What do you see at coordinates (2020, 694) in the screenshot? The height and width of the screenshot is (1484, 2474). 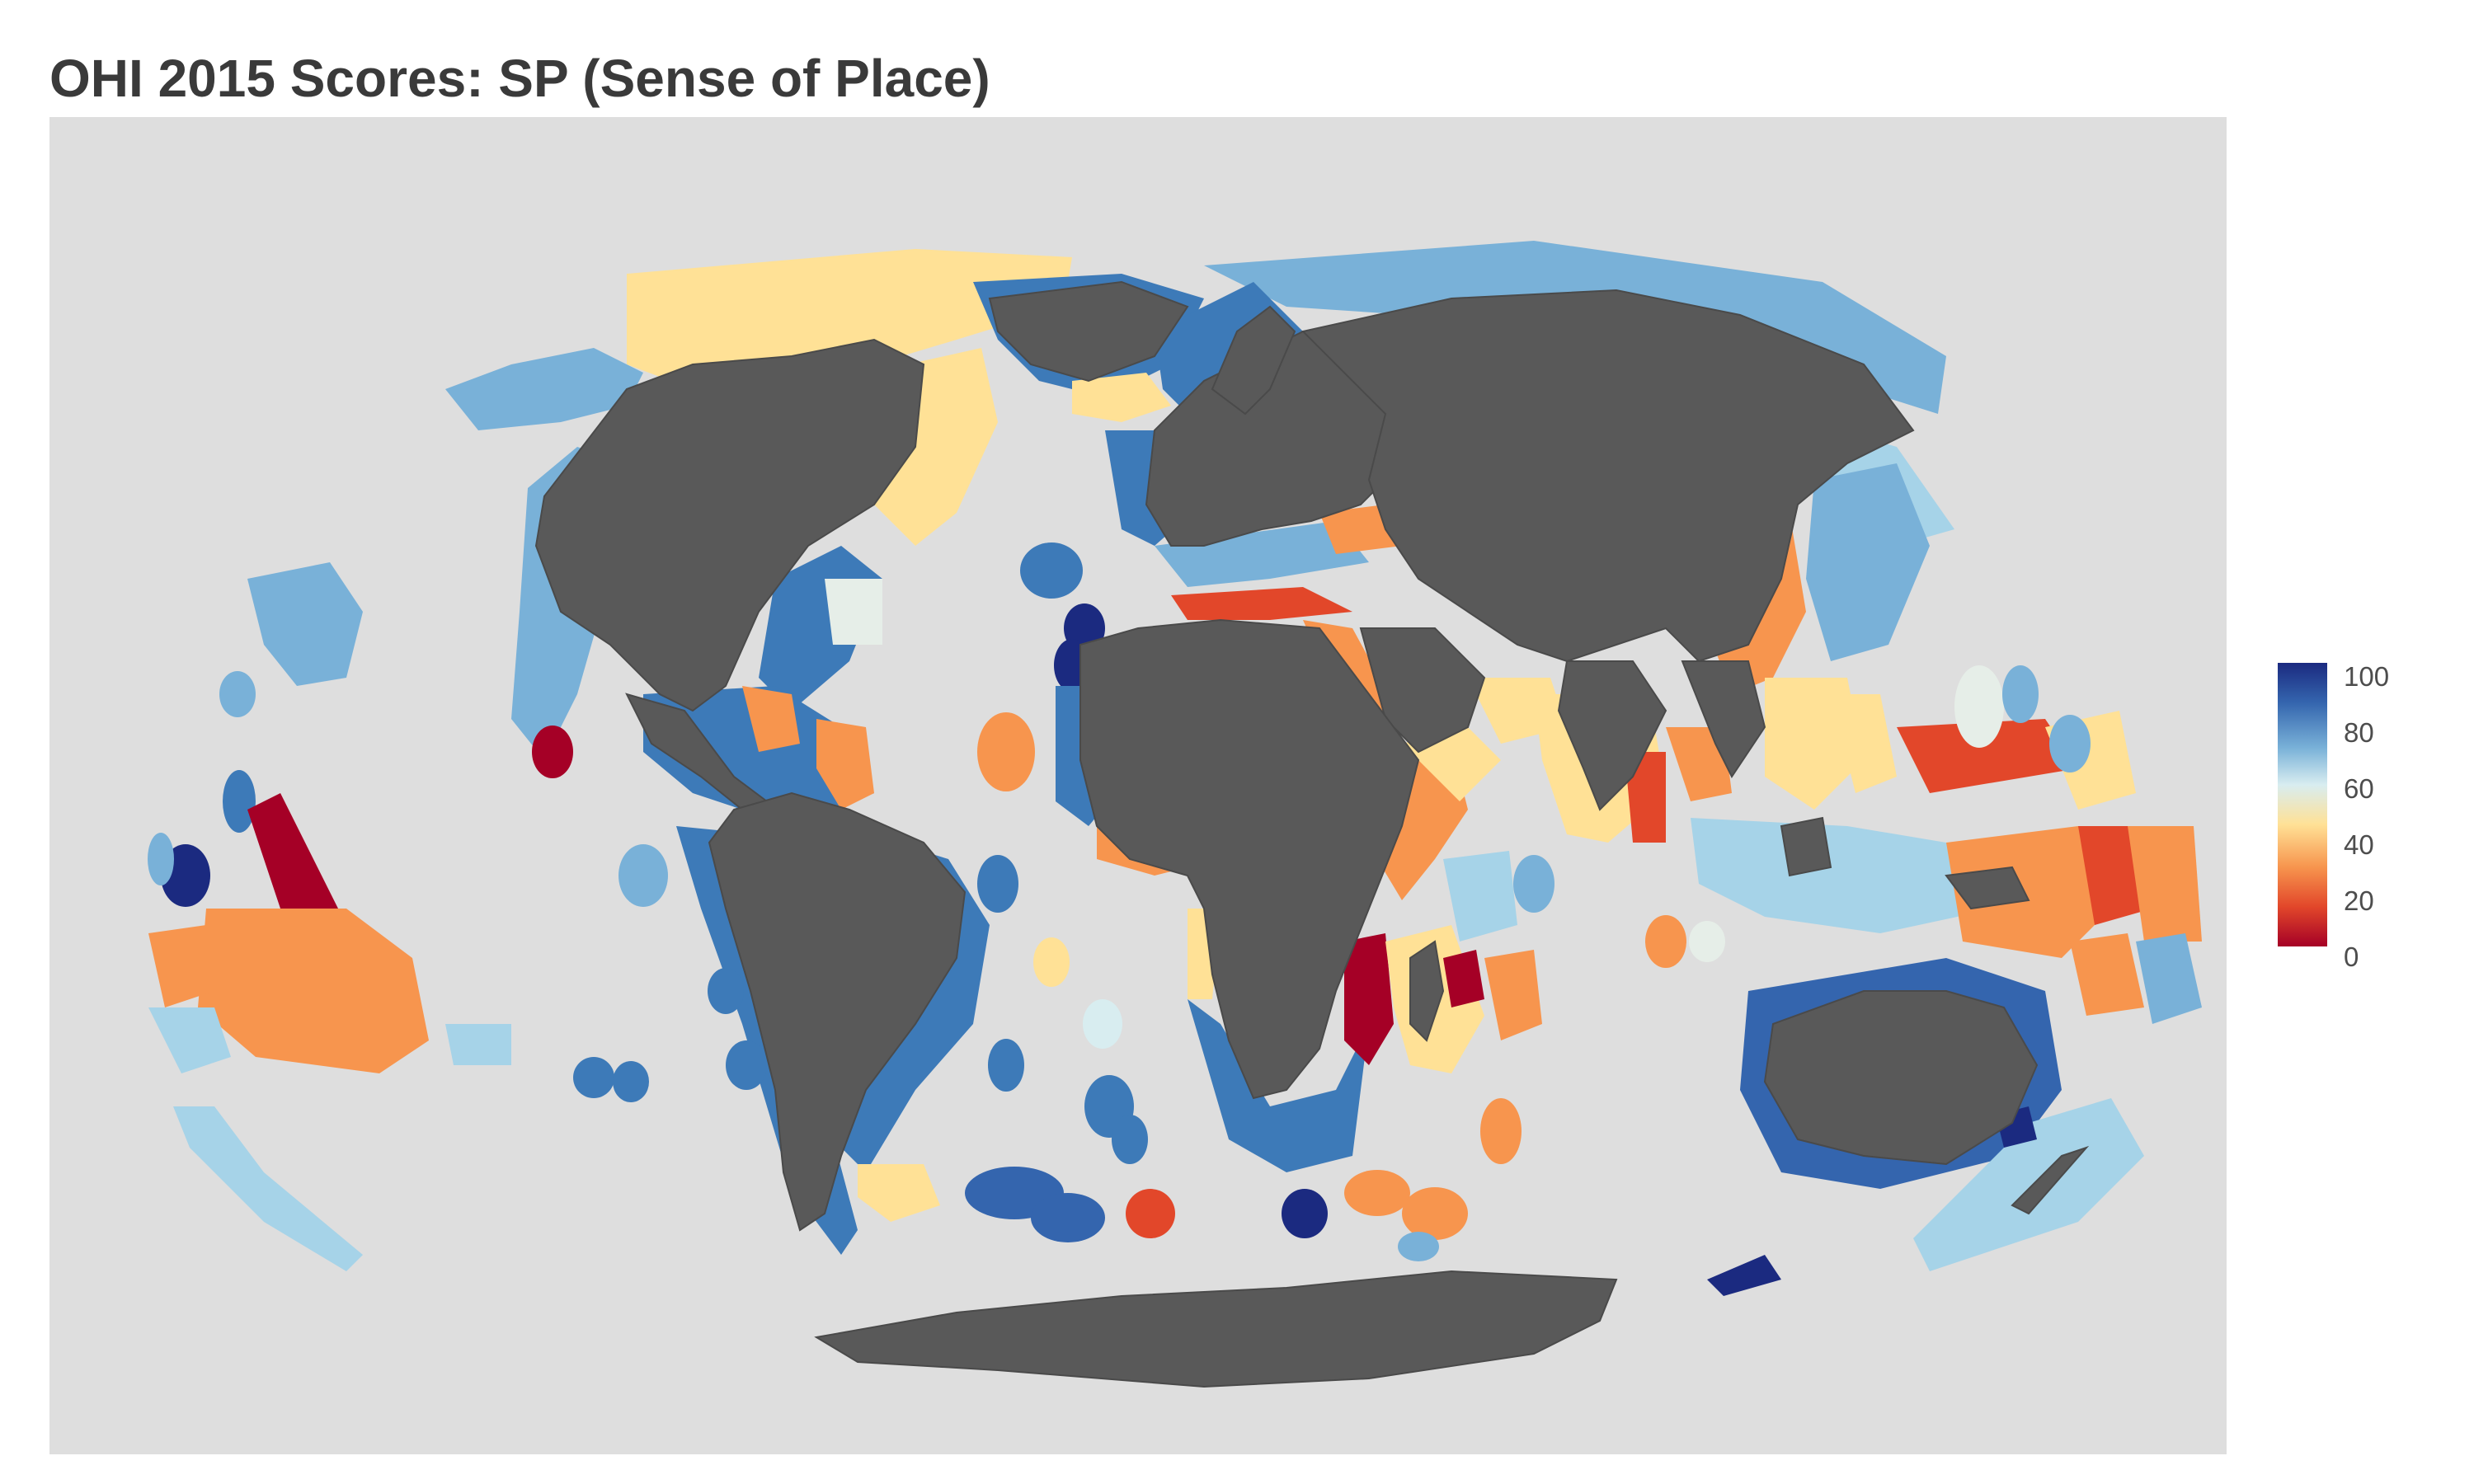 I see `eez-bonin` at bounding box center [2020, 694].